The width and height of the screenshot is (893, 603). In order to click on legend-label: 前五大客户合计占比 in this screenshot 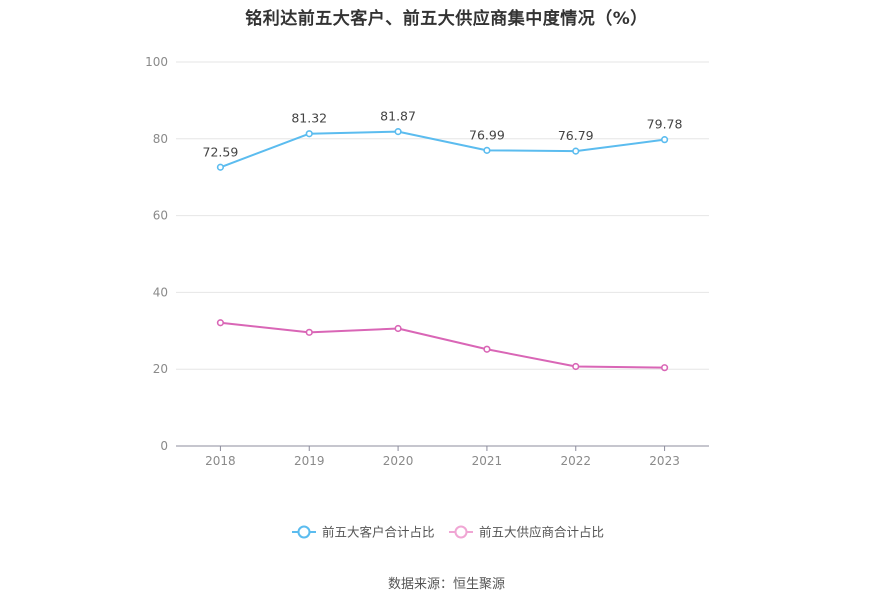, I will do `click(378, 532)`.